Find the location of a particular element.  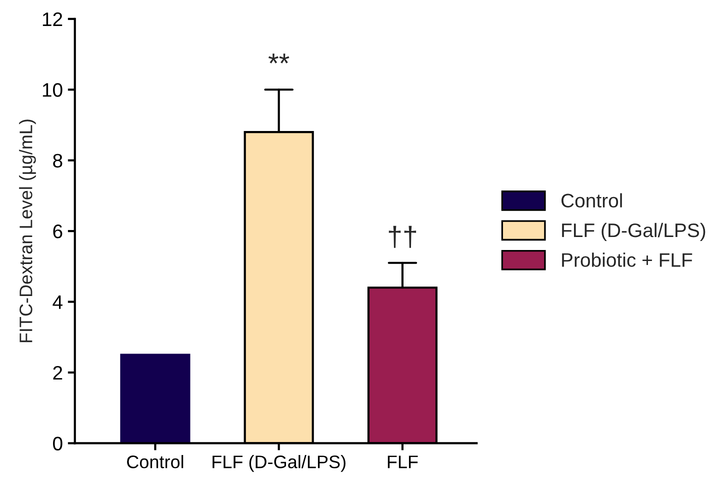

y-tick-label: 4 is located at coordinates (57, 302).